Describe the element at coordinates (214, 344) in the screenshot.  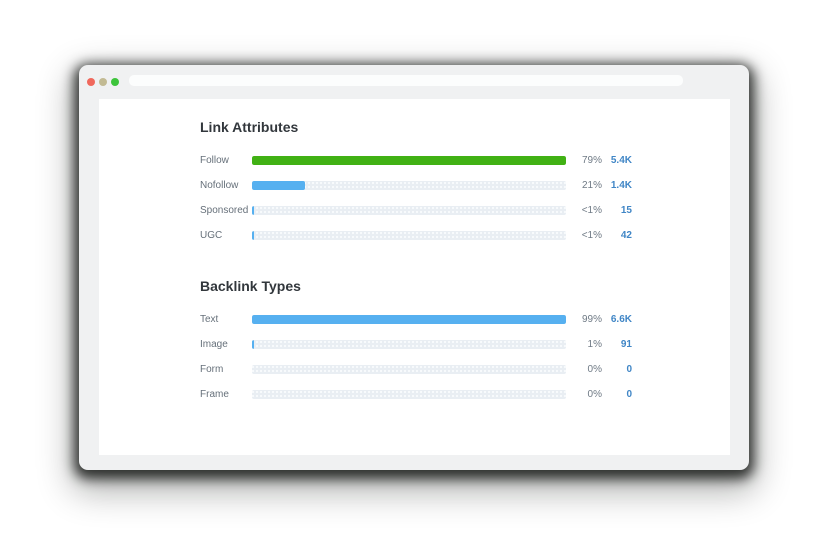
I see `row-label: Image` at that location.